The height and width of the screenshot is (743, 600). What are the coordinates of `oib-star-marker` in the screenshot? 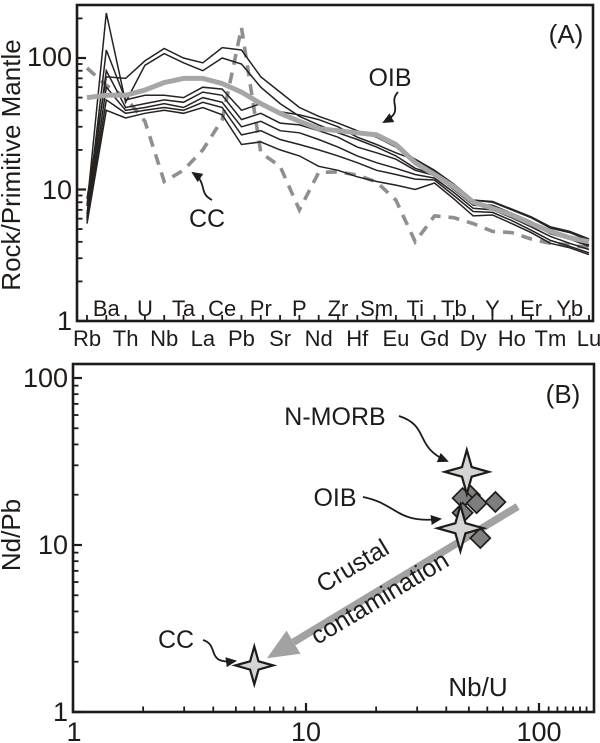 It's located at (460, 528).